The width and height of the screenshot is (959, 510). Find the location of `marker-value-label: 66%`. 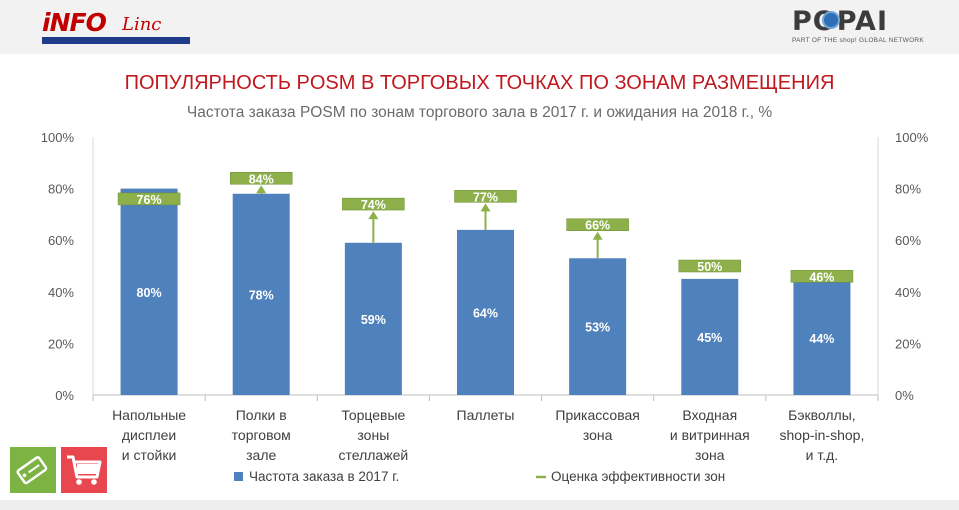

marker-value-label: 66% is located at coordinates (597, 226).